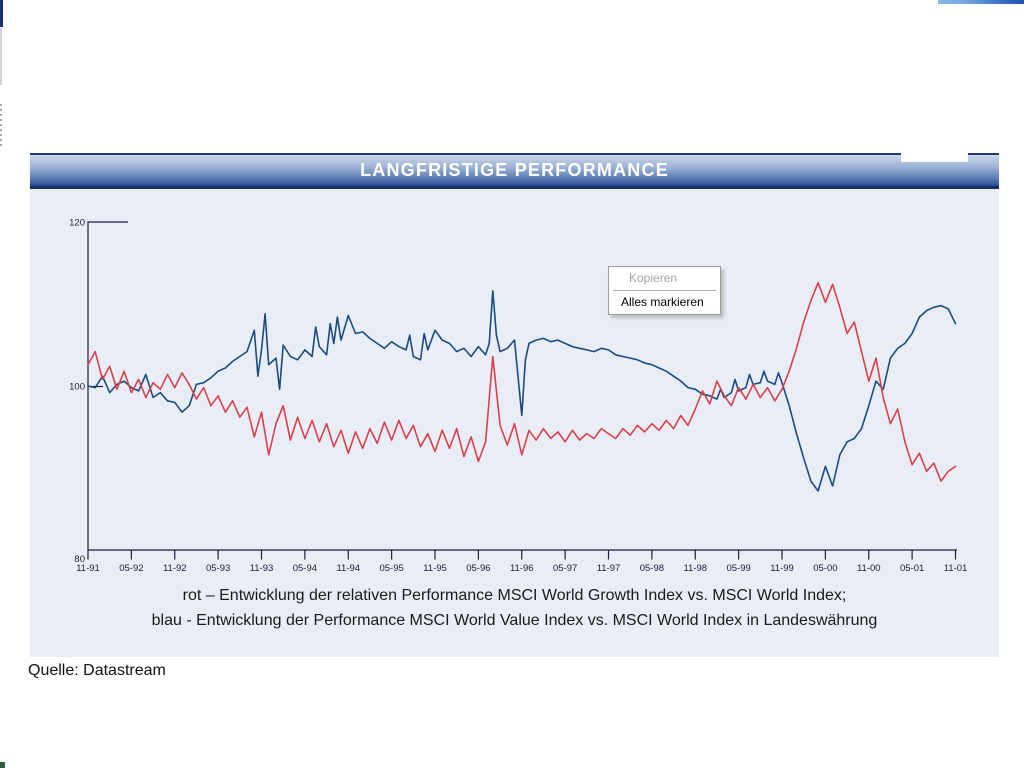 This screenshot has height=768, width=1024. I want to click on edge-dotted-line-left, so click(1, 126).